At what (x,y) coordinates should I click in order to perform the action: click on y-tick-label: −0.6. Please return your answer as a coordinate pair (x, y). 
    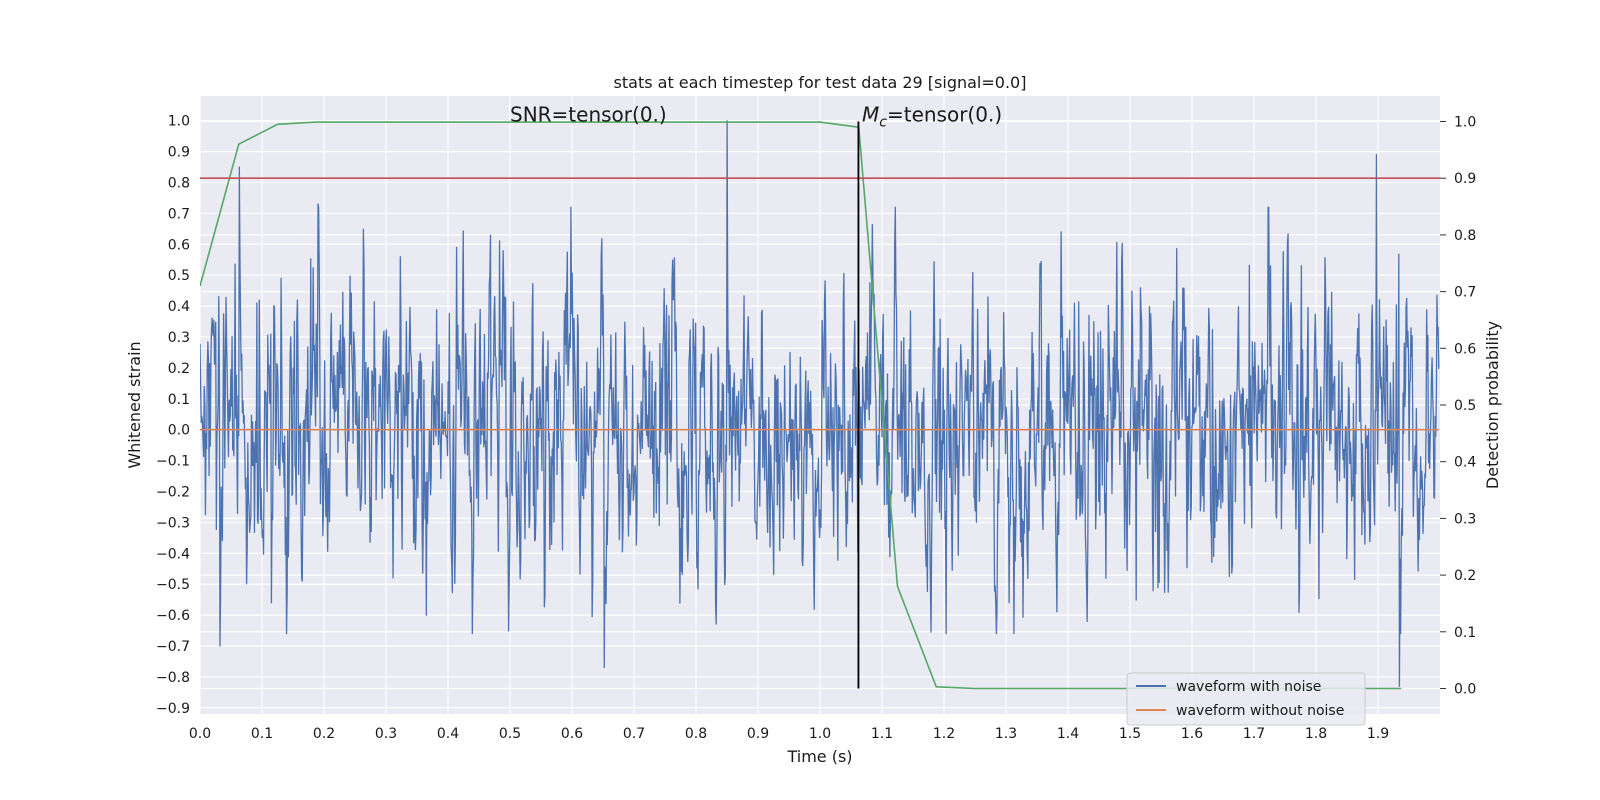
    Looking at the image, I should click on (173, 616).